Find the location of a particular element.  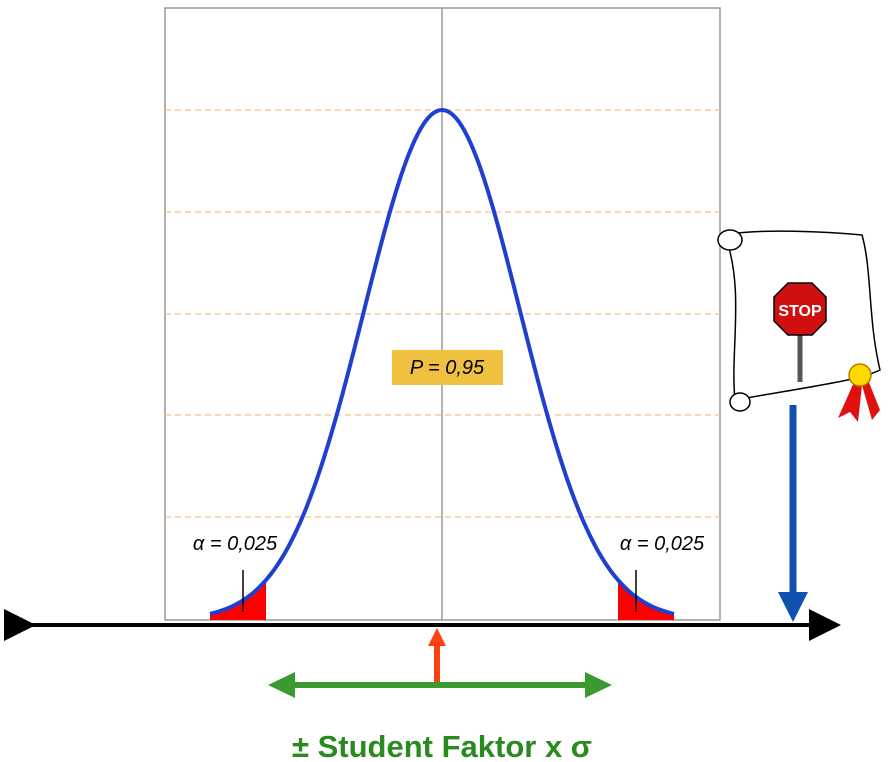

stop-arrow-head is located at coordinates (793, 607).